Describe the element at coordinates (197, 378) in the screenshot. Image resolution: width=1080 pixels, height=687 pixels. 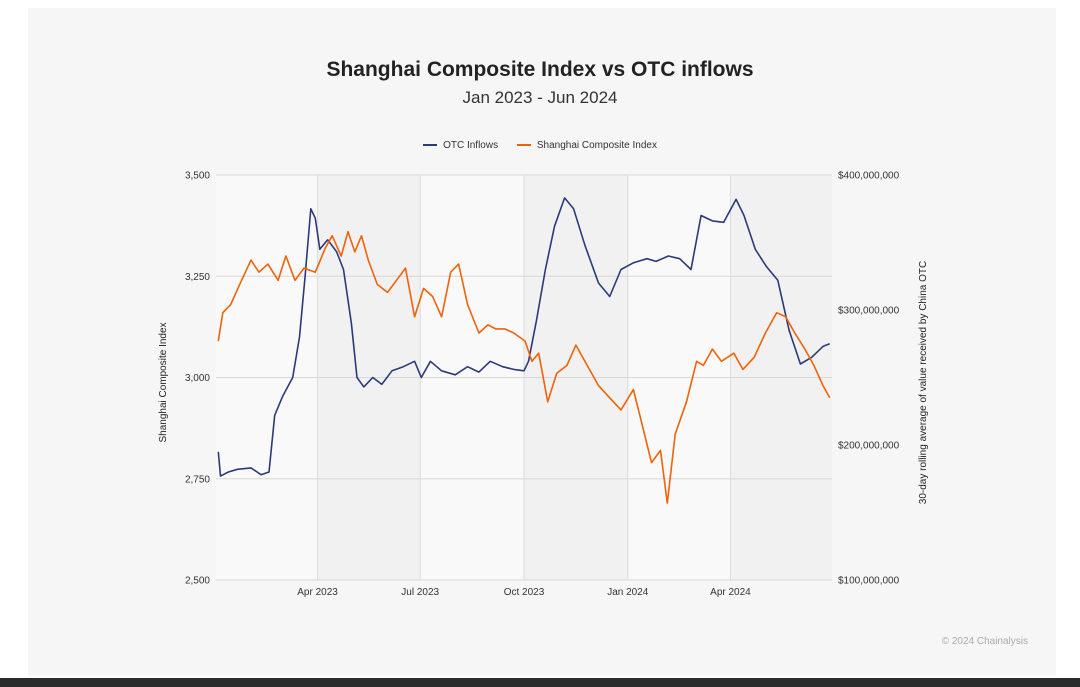
I see `y-tick-label: 3,000` at that location.